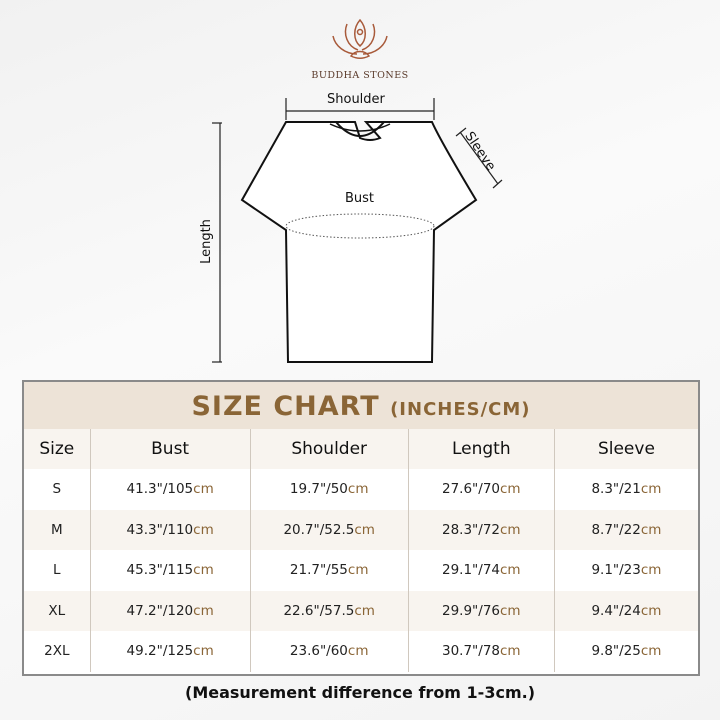 The image size is (720, 720). What do you see at coordinates (471, 651) in the screenshot?
I see `value: 30.7"/78` at bounding box center [471, 651].